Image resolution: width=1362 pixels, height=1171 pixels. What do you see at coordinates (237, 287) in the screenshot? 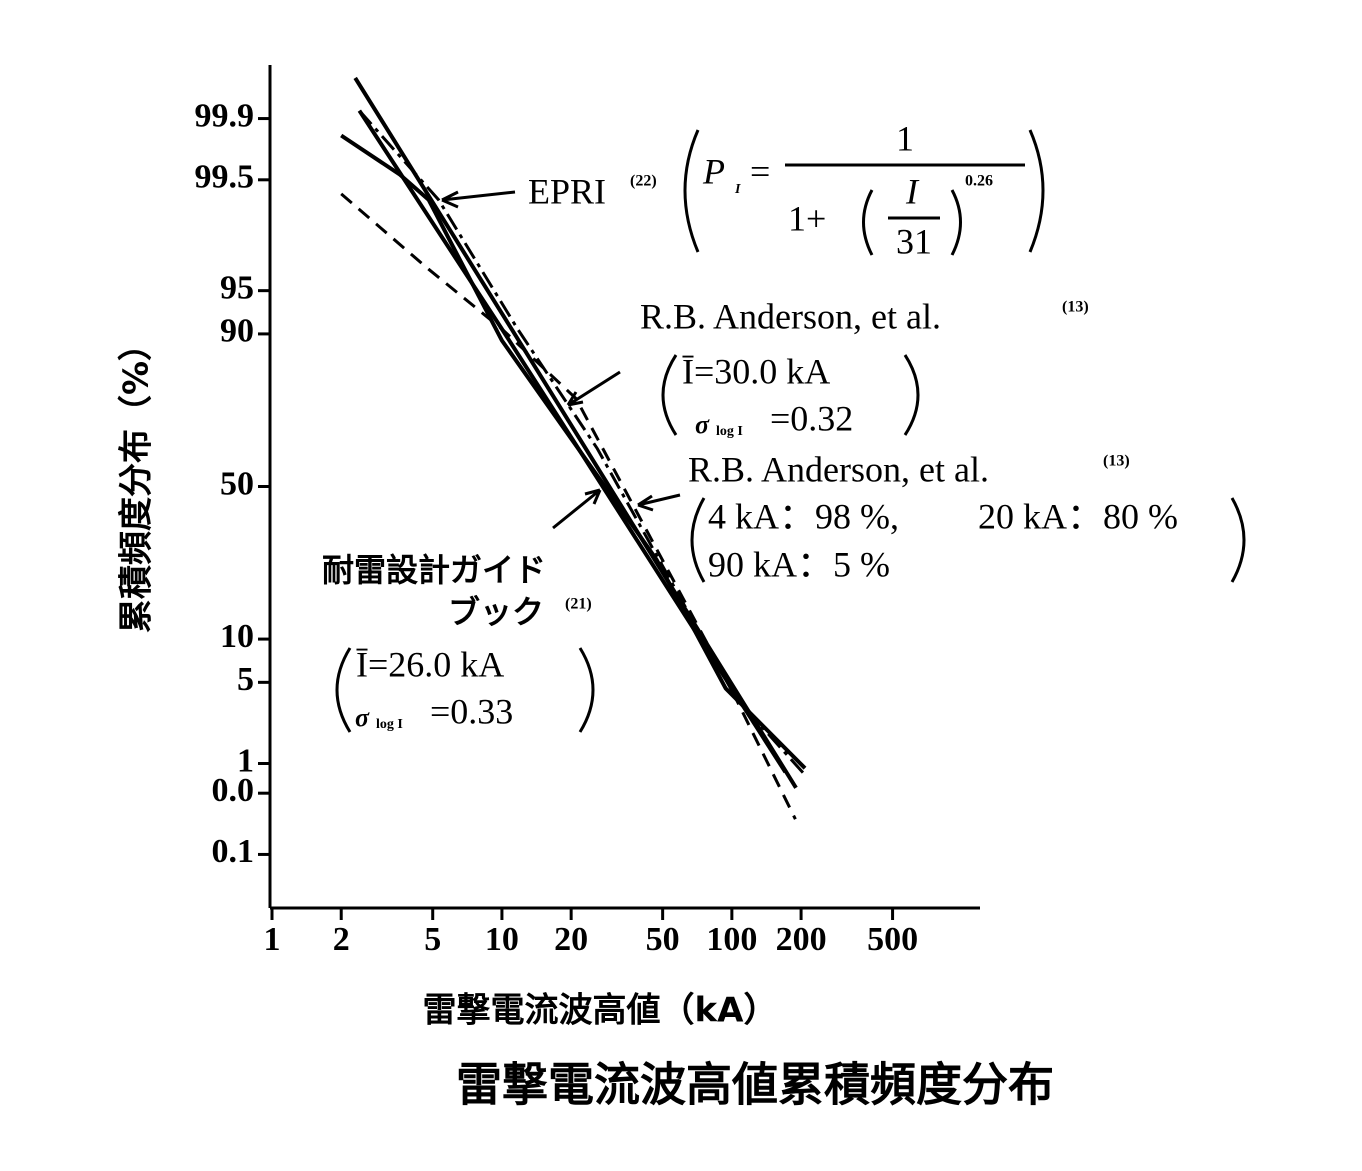
I see `y-tick-label: 95` at bounding box center [237, 287].